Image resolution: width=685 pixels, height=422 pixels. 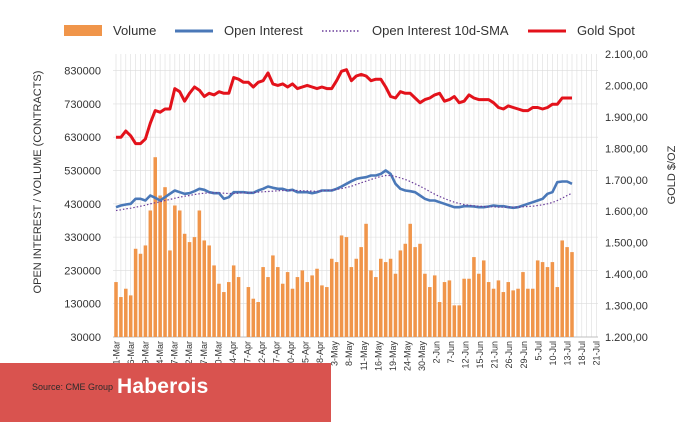 I want to click on x-tick-label: 14-Mar, so click(x=160, y=355).